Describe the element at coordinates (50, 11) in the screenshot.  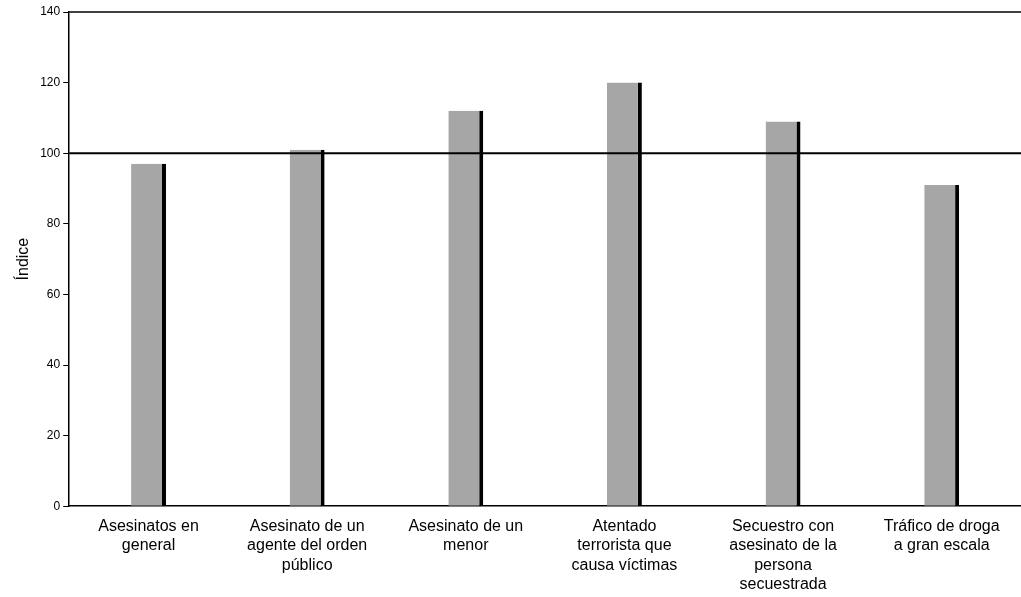
I see `y-tick-label: 140` at that location.